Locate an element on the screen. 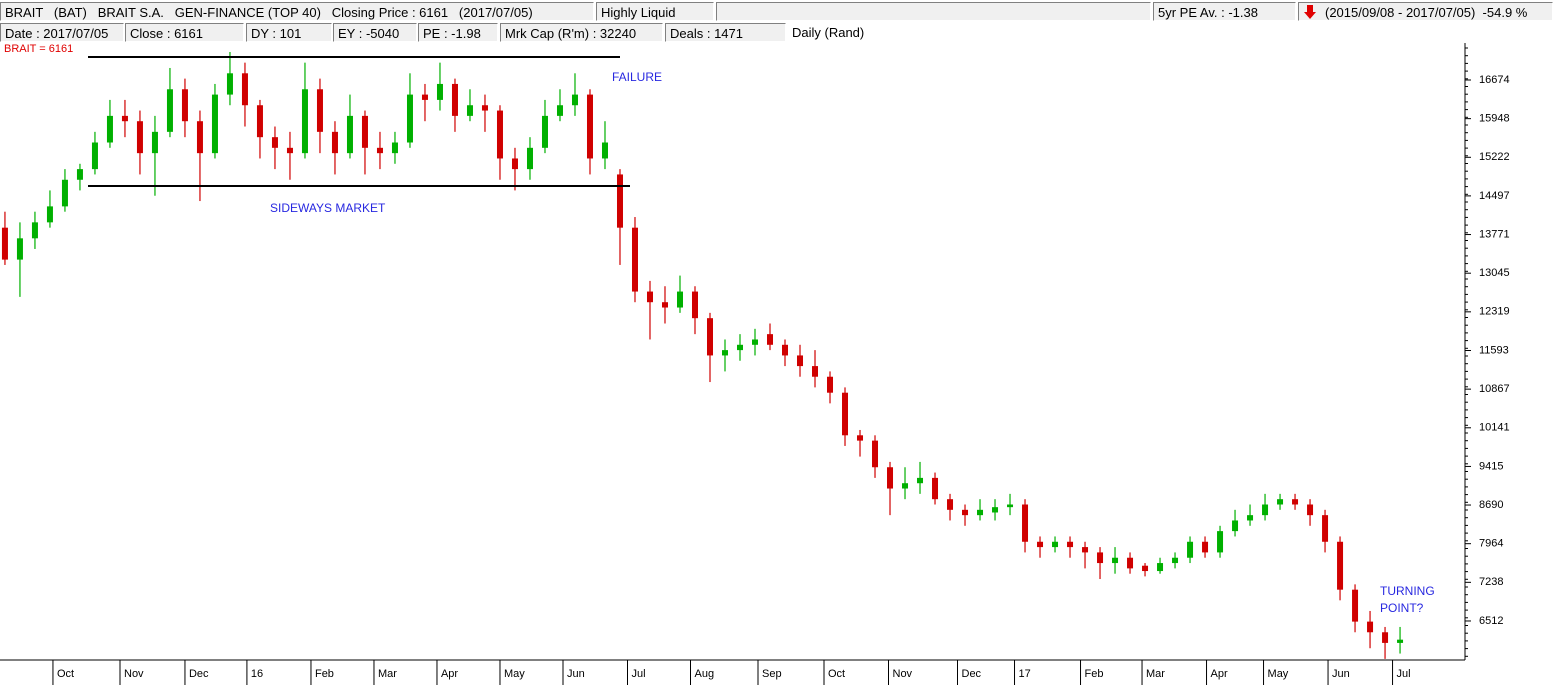 The image size is (1553, 685). header-market-cap: Mrk Cap (R'm) : 32240 is located at coordinates (581, 32).